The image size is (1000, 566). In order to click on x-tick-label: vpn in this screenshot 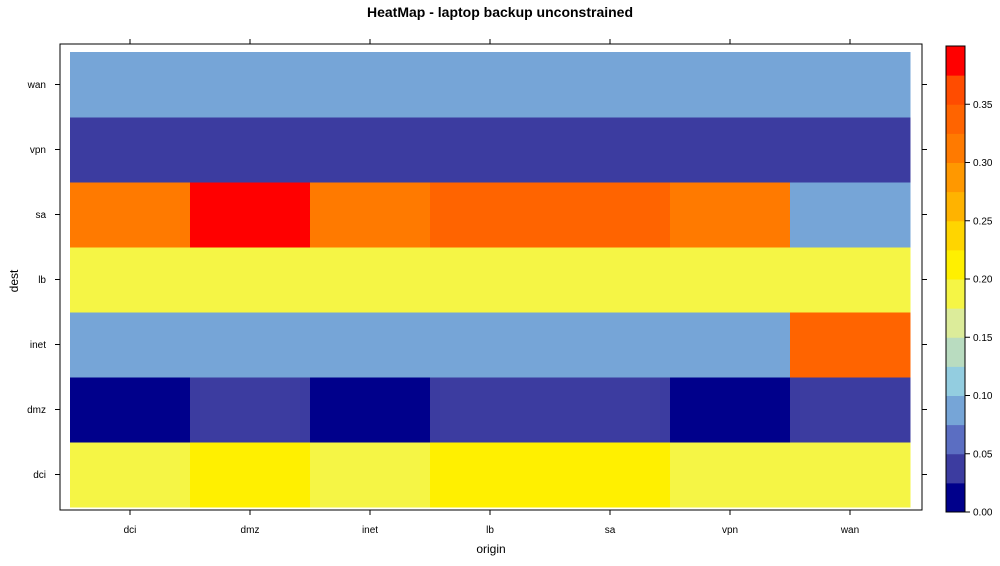, I will do `click(730, 530)`.